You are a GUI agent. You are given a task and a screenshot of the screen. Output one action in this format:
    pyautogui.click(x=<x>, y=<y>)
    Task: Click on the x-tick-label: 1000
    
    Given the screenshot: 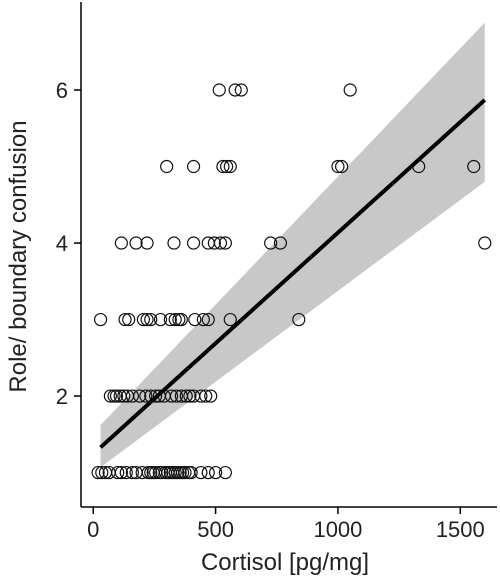 What is the action you would take?
    pyautogui.click(x=337, y=529)
    